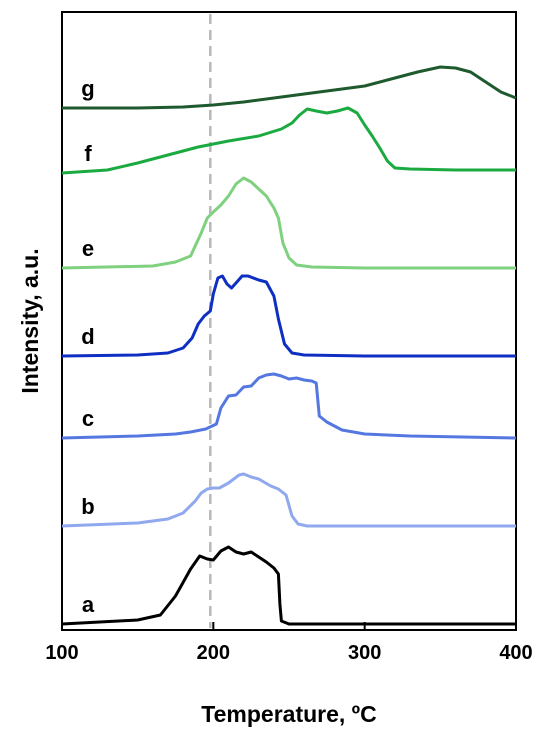 The image size is (550, 742). What do you see at coordinates (87, 336) in the screenshot?
I see `series-label-d: d` at bounding box center [87, 336].